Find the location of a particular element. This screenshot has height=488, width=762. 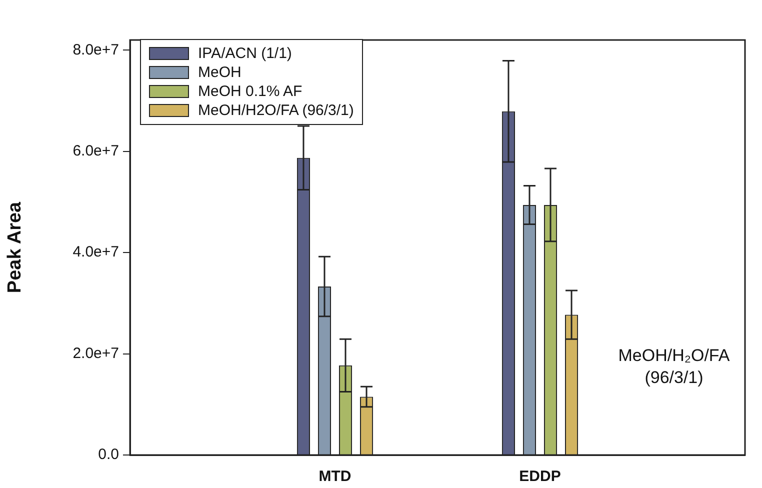

y-tick-label: 4.0e+7 is located at coordinates (95, 252).